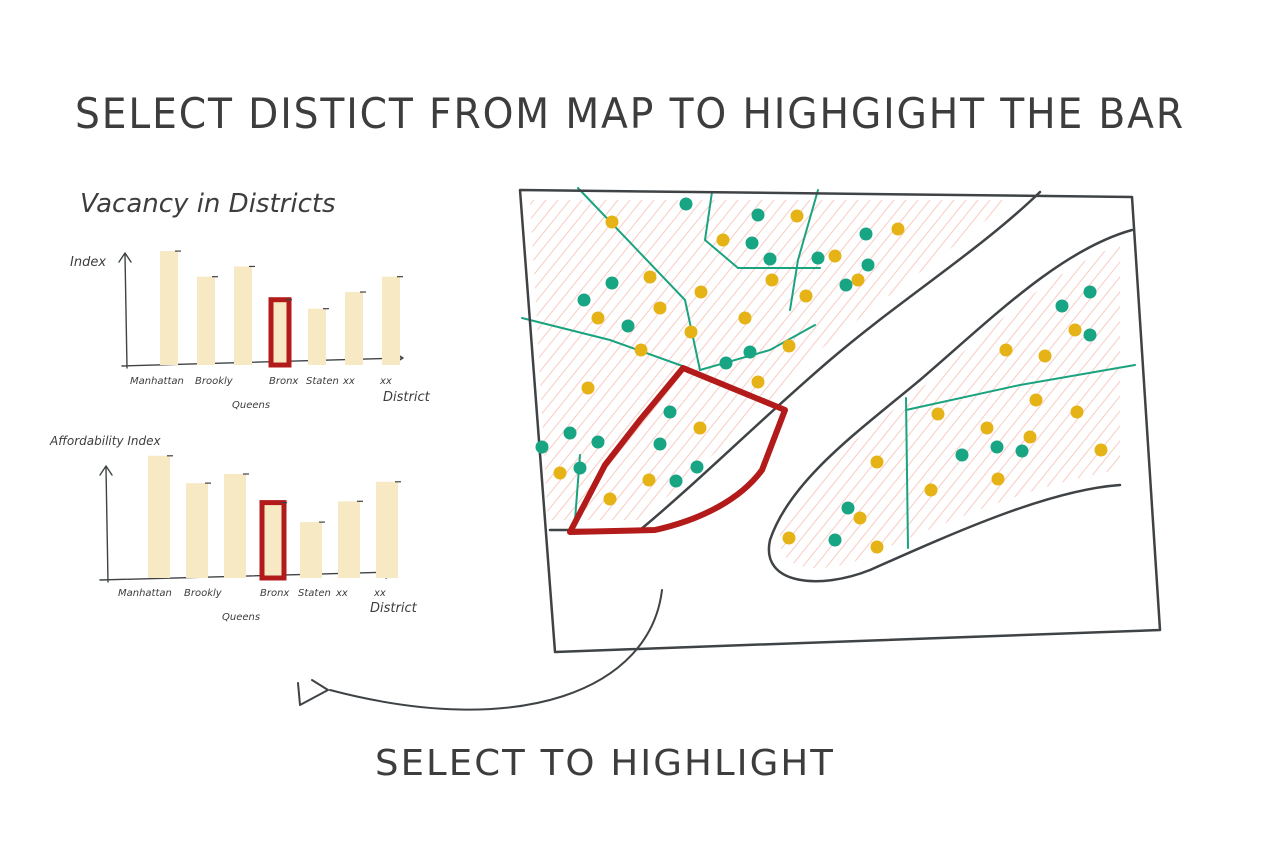 The image size is (1261, 842). Describe the element at coordinates (314, 593) in the screenshot. I see `tick-label-staten: Staten` at that location.